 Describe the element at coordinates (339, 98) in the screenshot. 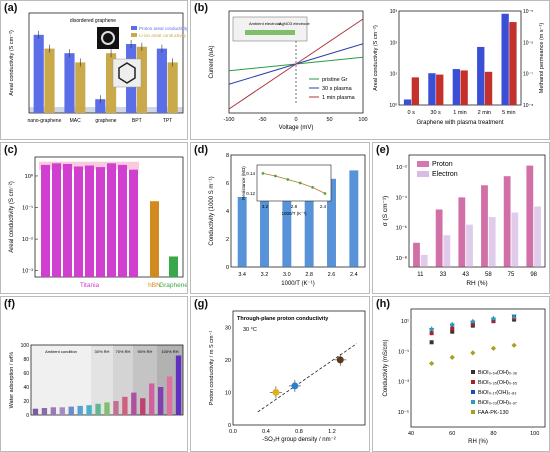

I see `legend-entry: 1 min plasma` at that location.